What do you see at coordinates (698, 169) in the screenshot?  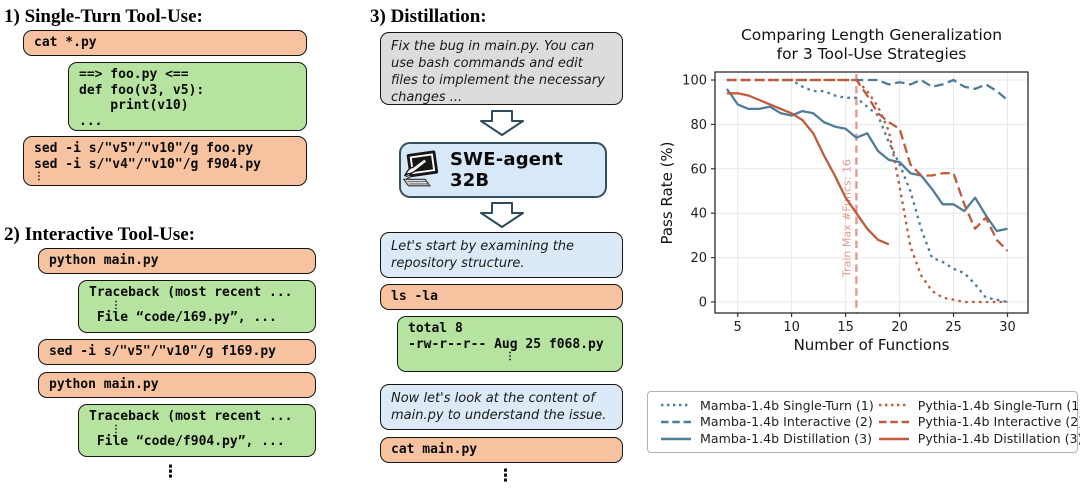 I see `tick-label-y: 60` at bounding box center [698, 169].